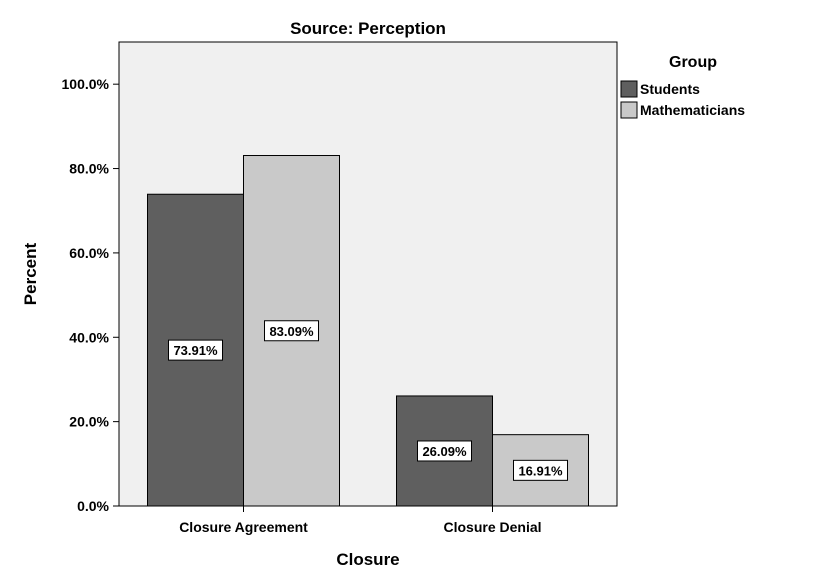 The width and height of the screenshot is (825, 586). I want to click on legend-label-mathematicians: Mathematicians, so click(692, 110).